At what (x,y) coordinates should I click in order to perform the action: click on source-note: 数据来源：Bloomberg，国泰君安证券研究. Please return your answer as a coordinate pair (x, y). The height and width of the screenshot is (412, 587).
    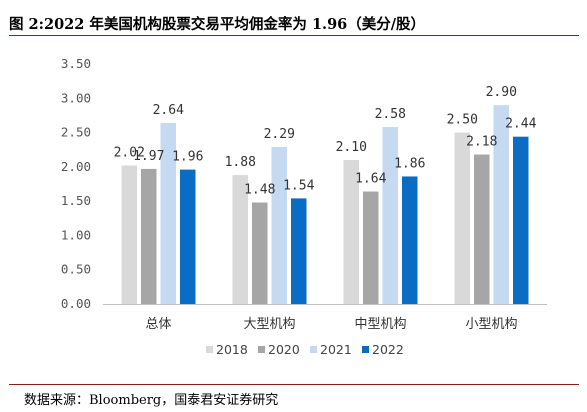
    Looking at the image, I should click on (151, 400).